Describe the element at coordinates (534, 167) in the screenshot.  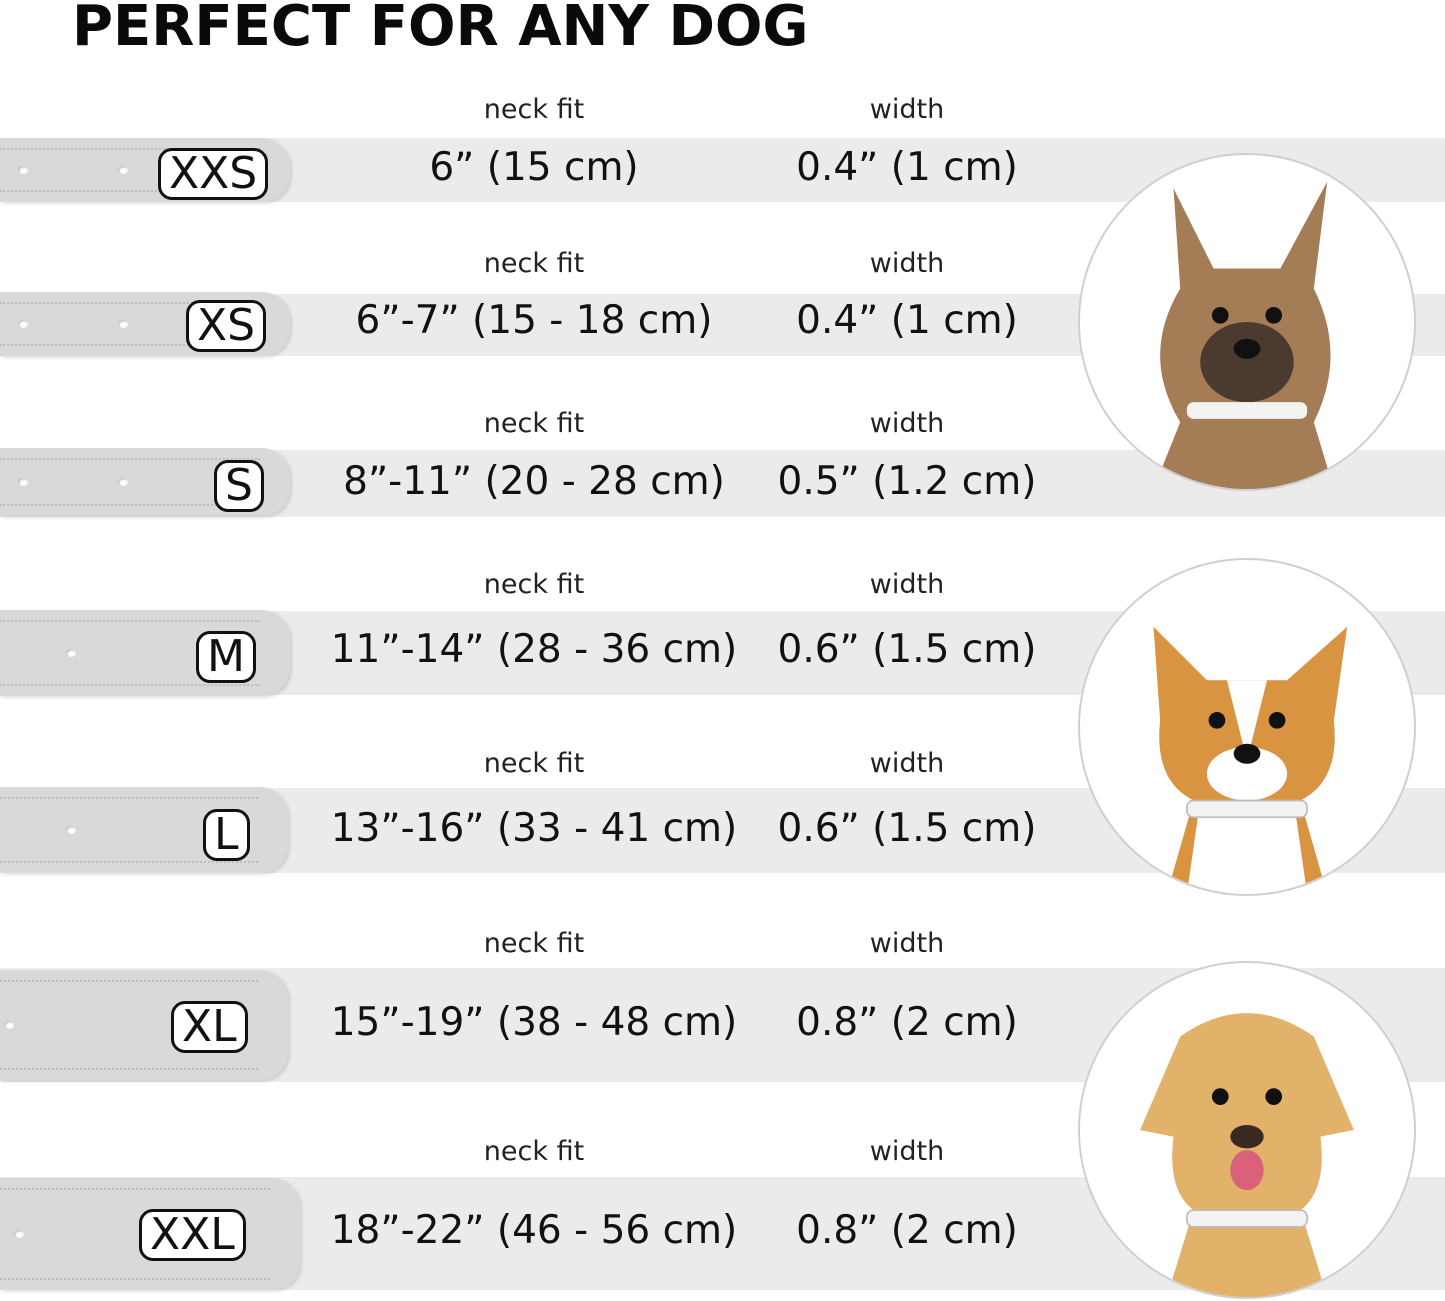
I see `neck-fit-value: 6” (15 cm)` at that location.